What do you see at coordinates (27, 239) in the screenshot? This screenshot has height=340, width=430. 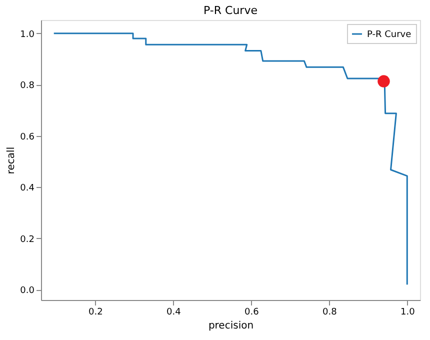 I see `y-tick-label: 0.2` at bounding box center [27, 239].